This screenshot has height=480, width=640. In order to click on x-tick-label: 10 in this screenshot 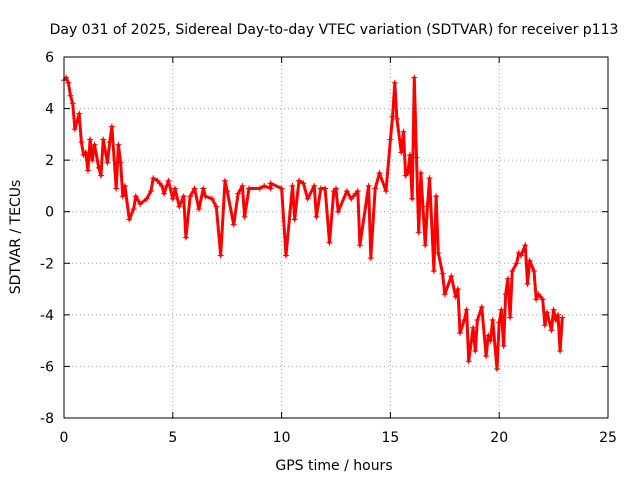, I will do `click(282, 438)`.